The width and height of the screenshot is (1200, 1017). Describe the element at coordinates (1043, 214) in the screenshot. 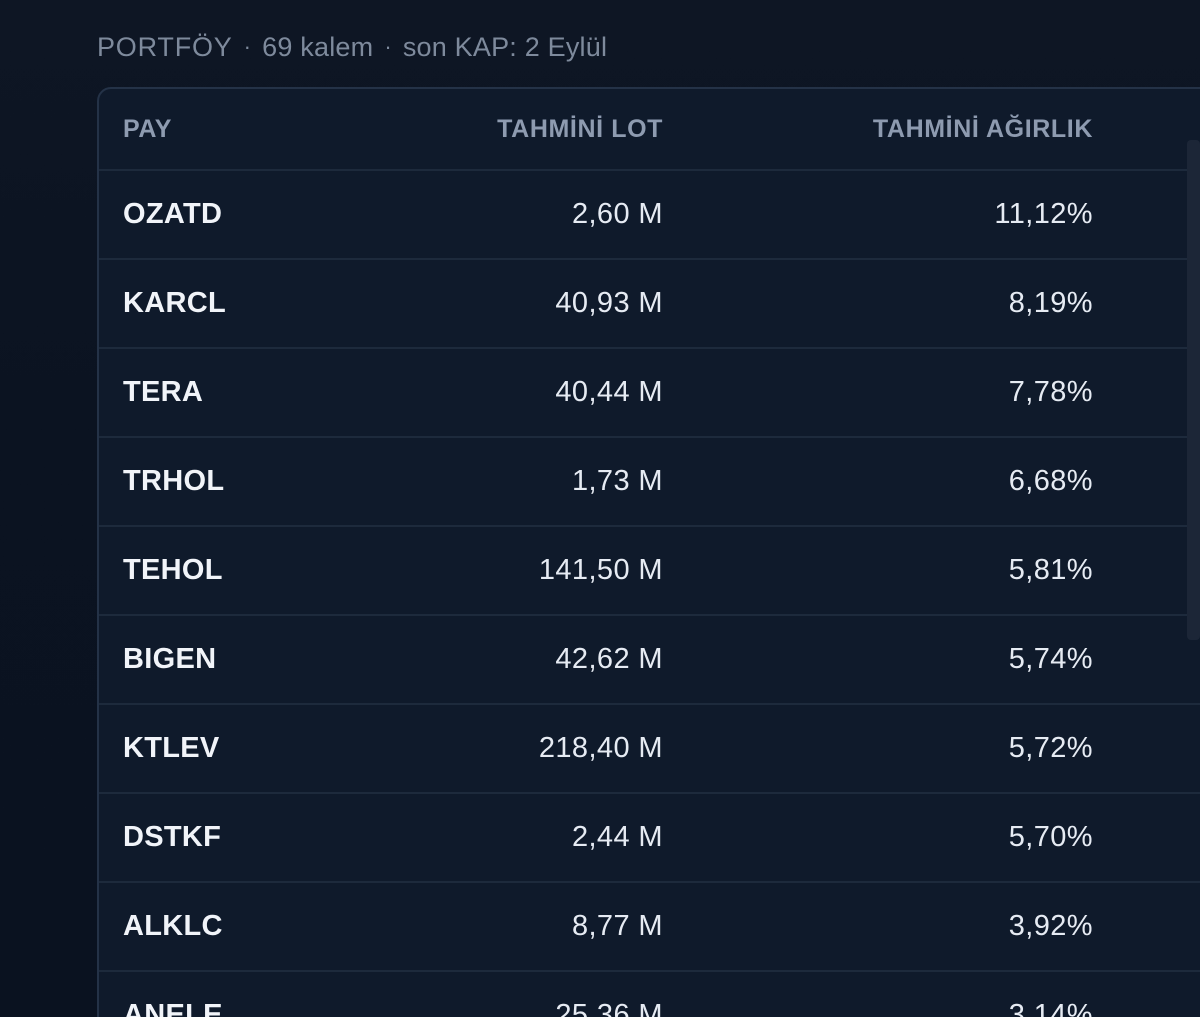

I see `cell-weight: 11,12%` at that location.